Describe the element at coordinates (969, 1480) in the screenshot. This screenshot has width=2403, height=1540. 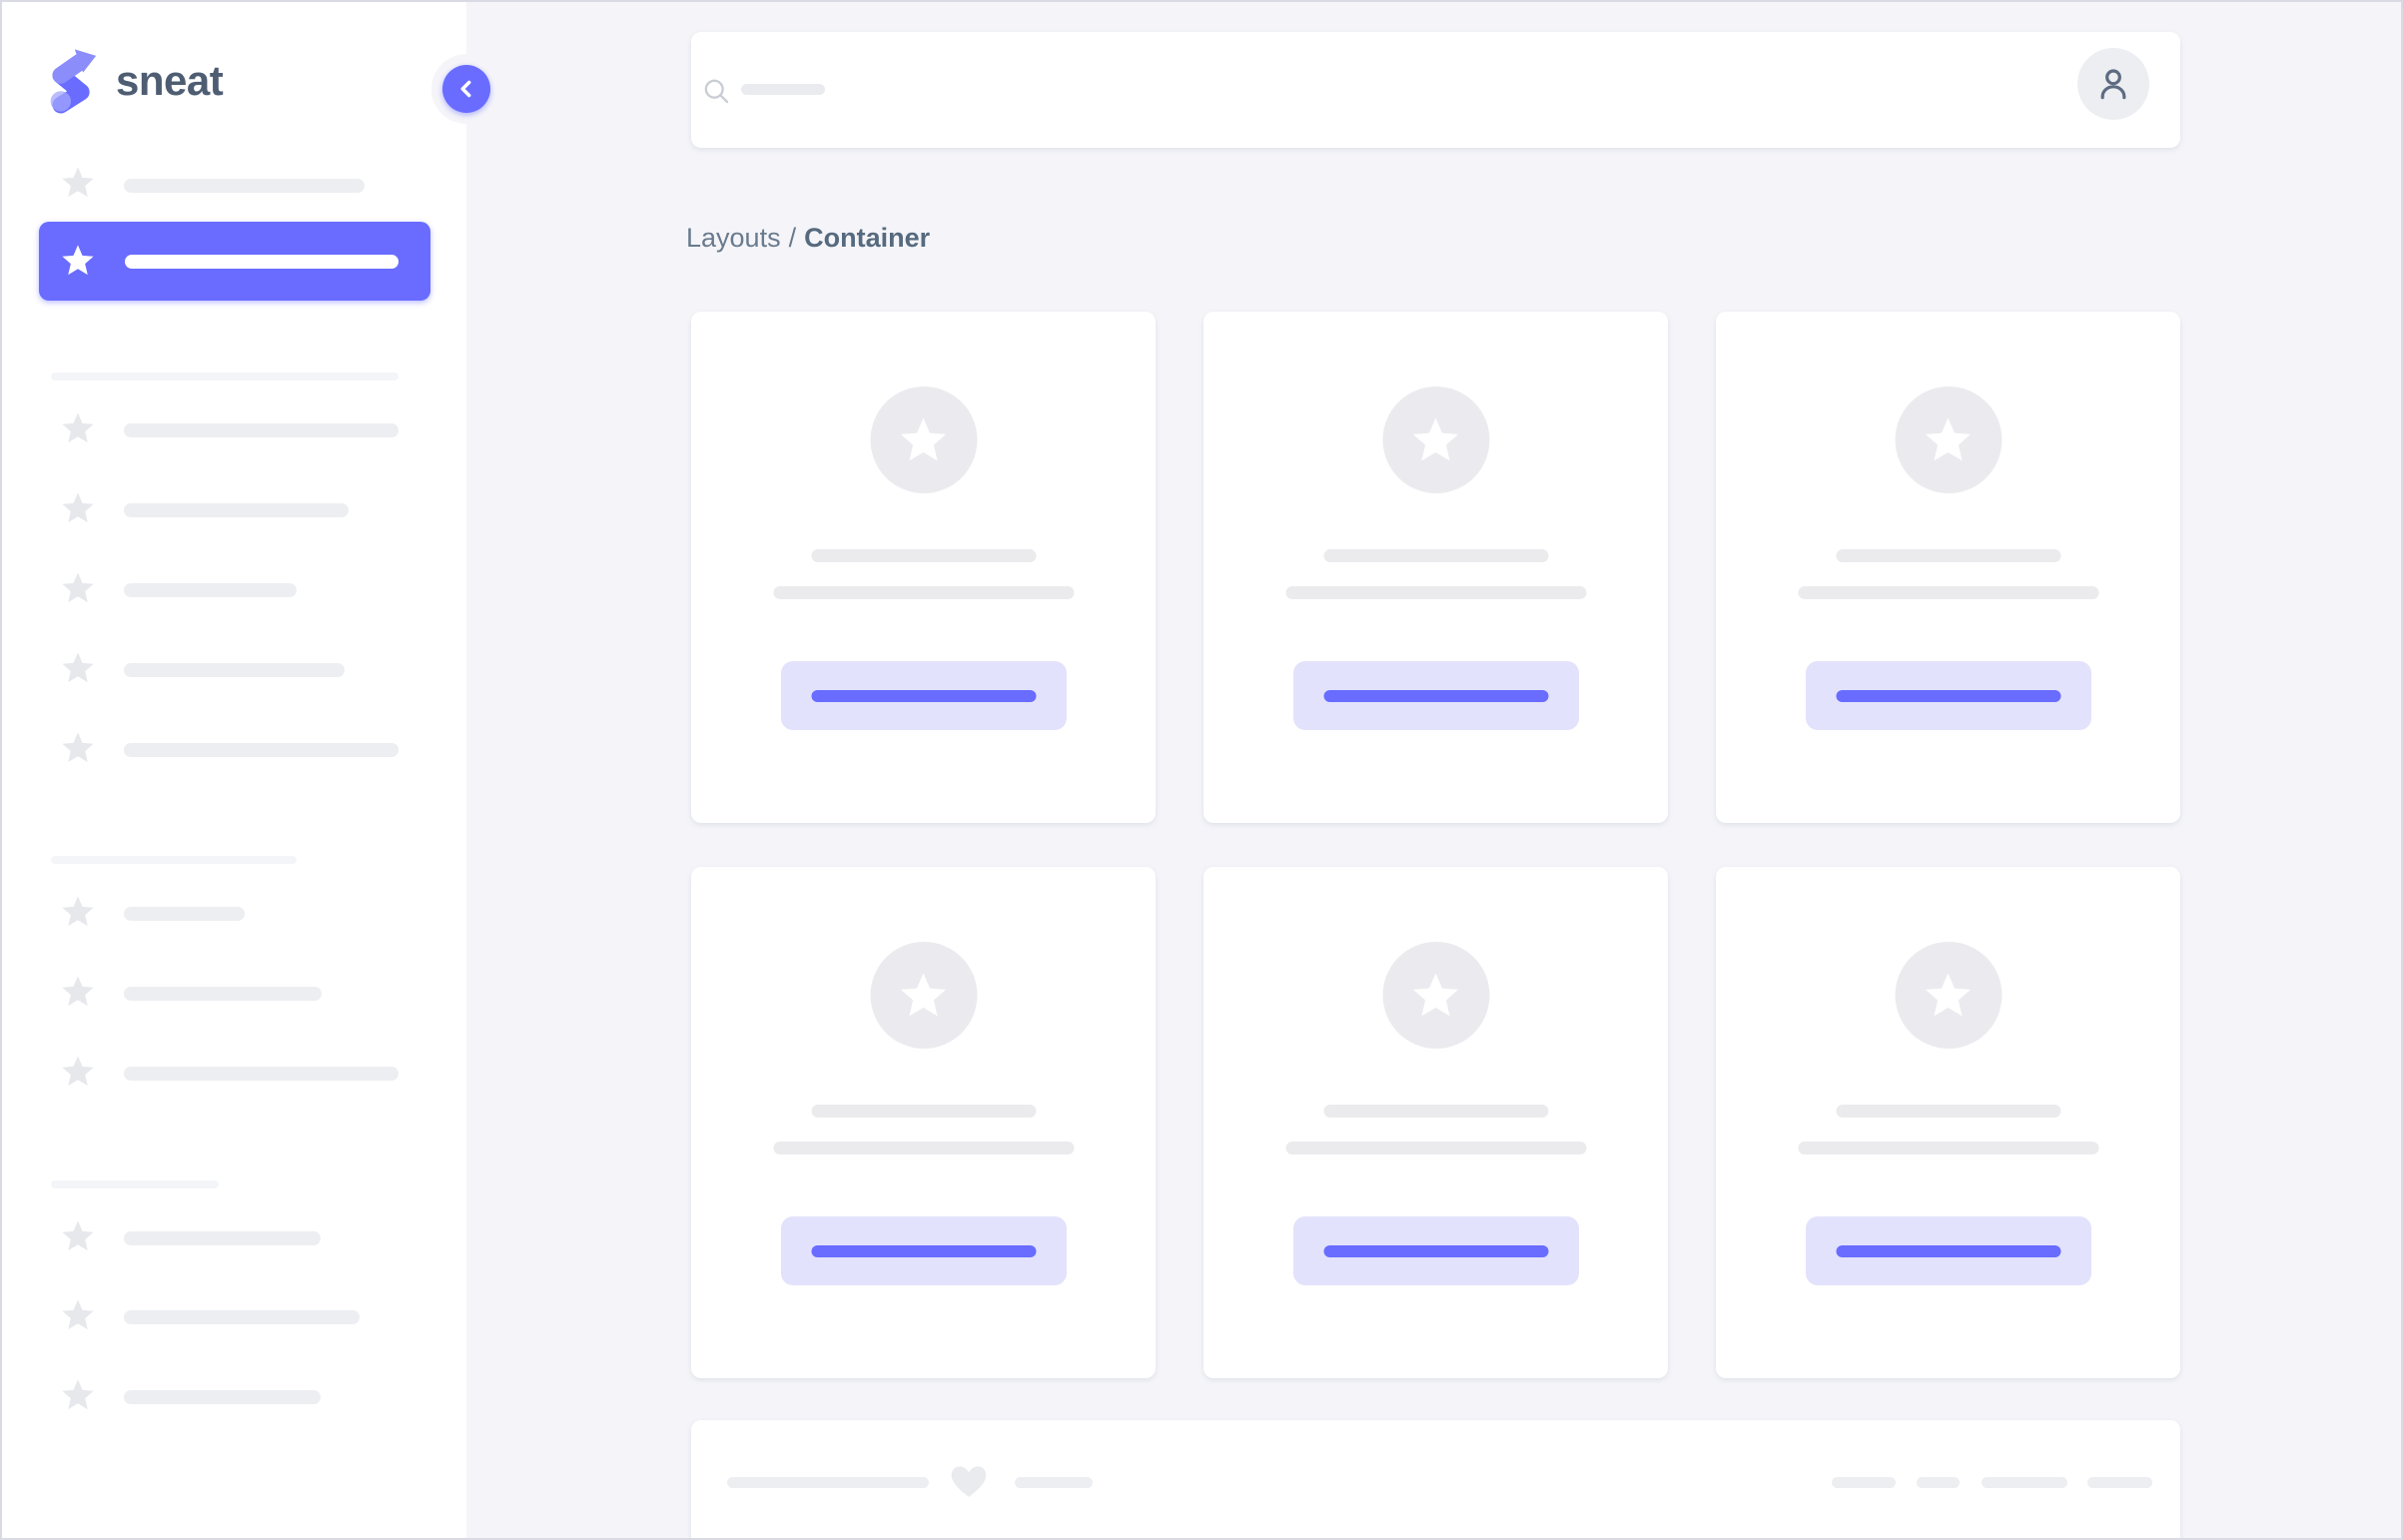
I see `like-button` at that location.